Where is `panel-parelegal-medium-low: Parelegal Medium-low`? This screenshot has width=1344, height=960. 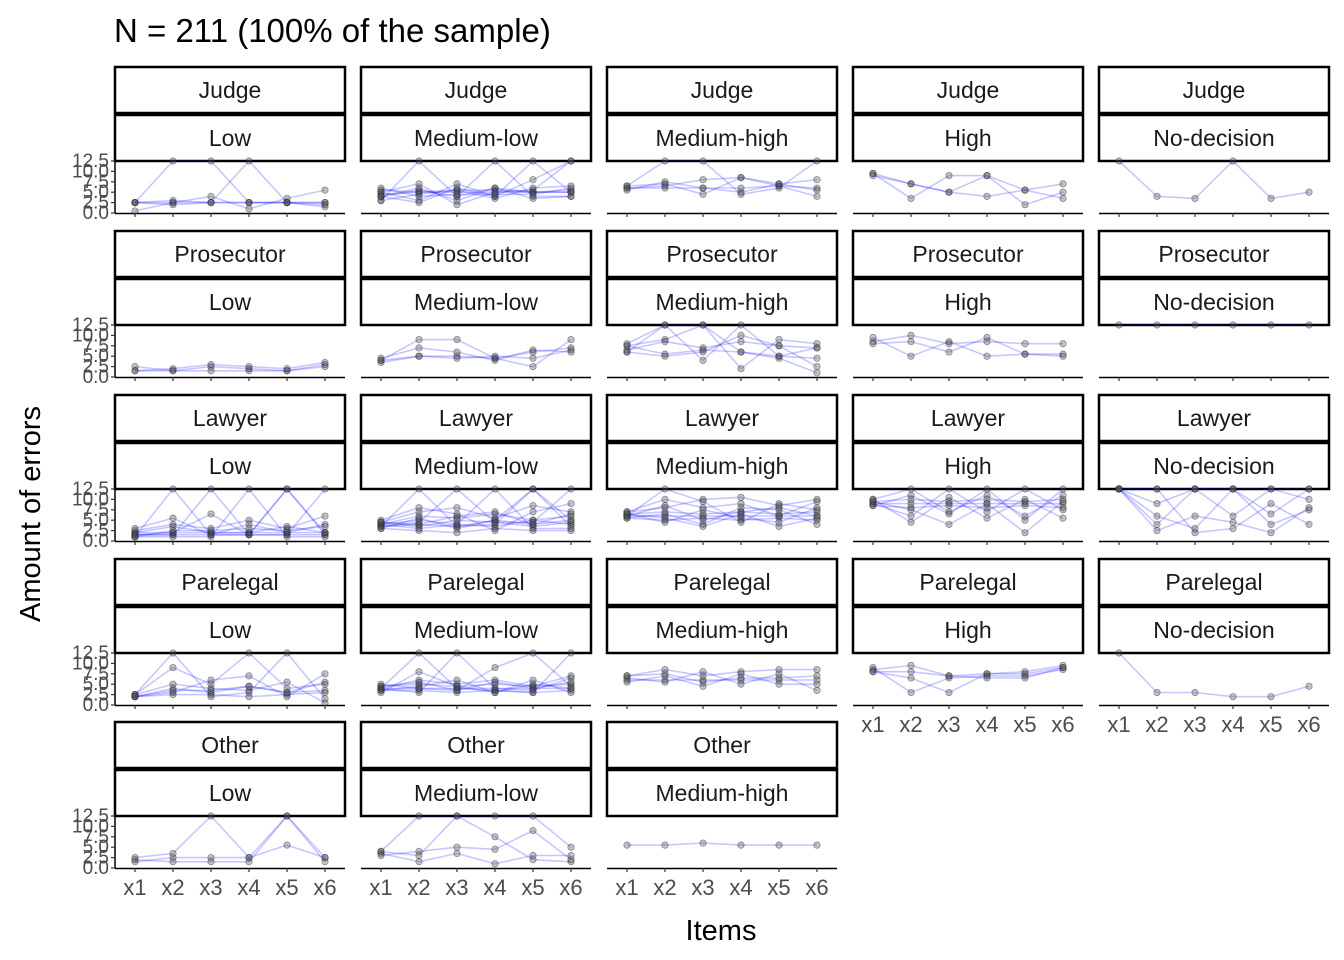 panel-parelegal-medium-low: Parelegal Medium-low is located at coordinates (476, 633).